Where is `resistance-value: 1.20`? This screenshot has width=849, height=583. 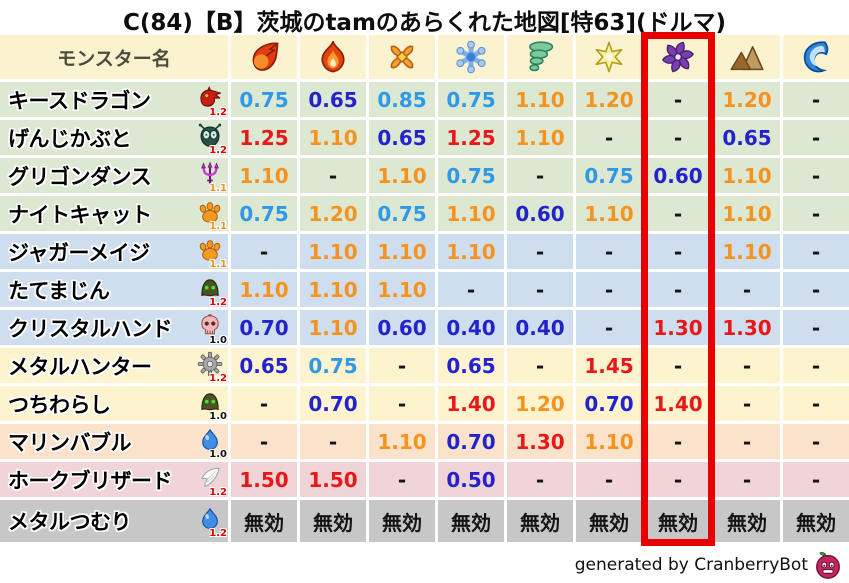
resistance-value: 1.20 is located at coordinates (747, 99).